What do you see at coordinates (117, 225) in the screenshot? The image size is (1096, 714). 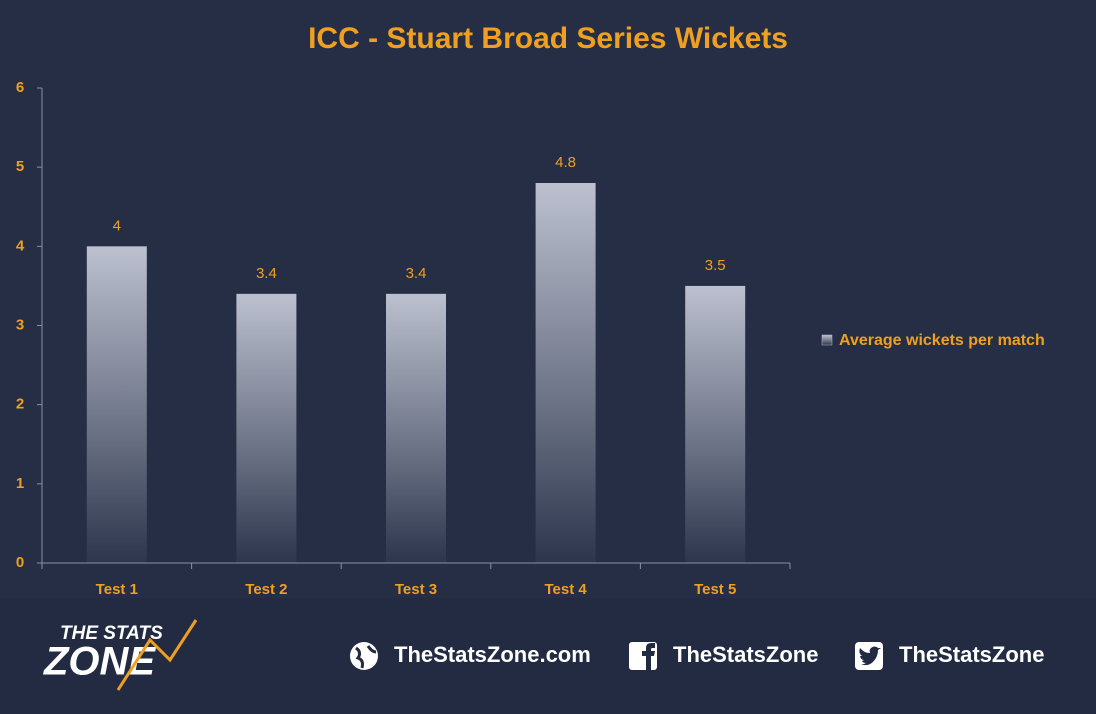 I see `data-label: 4` at bounding box center [117, 225].